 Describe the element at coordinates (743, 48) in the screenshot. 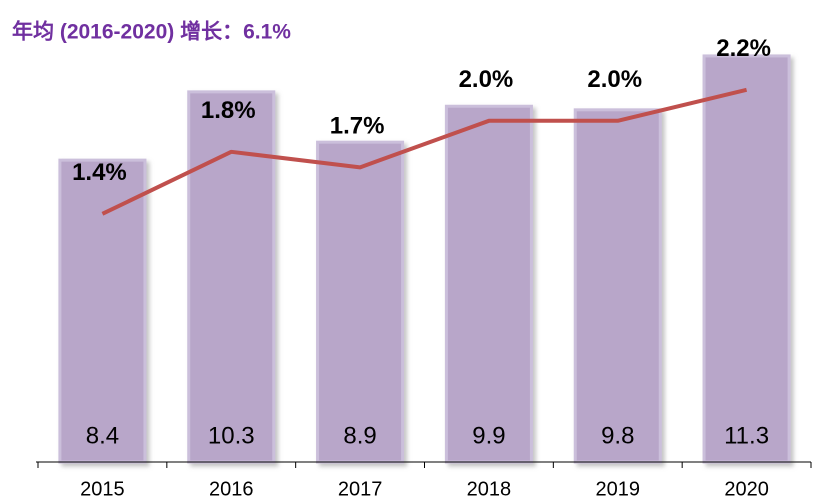

I see `line-value-label: 2.2%` at that location.